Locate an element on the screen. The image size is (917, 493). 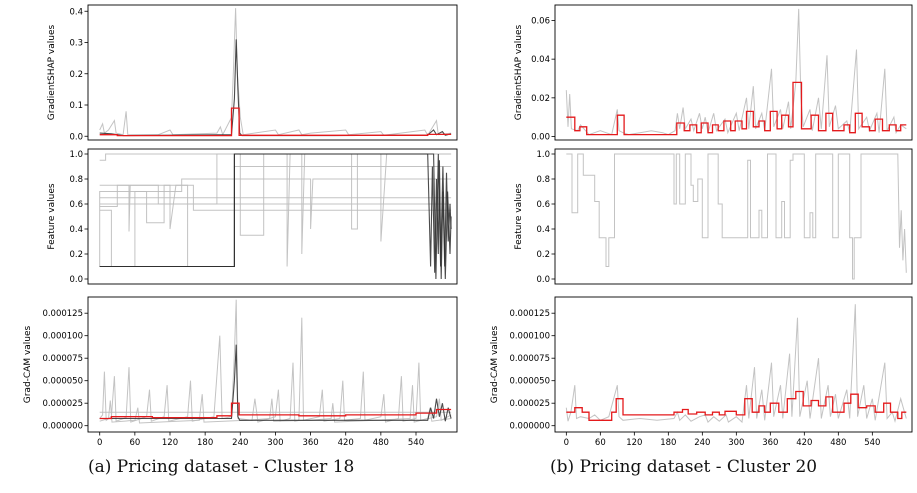
y-tick-label: 0.02 is located at coordinates (540, 99).